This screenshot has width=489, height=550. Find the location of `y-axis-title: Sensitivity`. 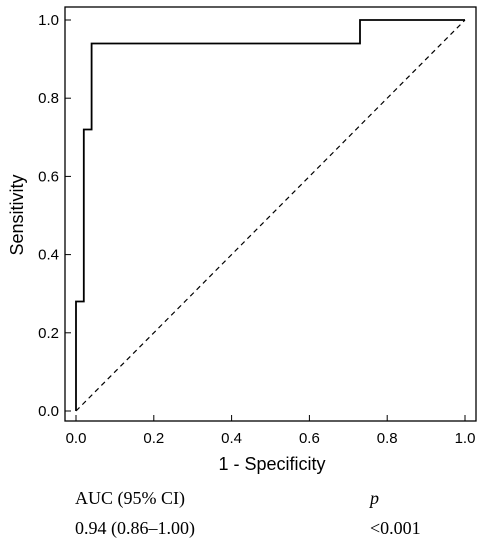

y-axis-title: Sensitivity is located at coordinates (17, 214).